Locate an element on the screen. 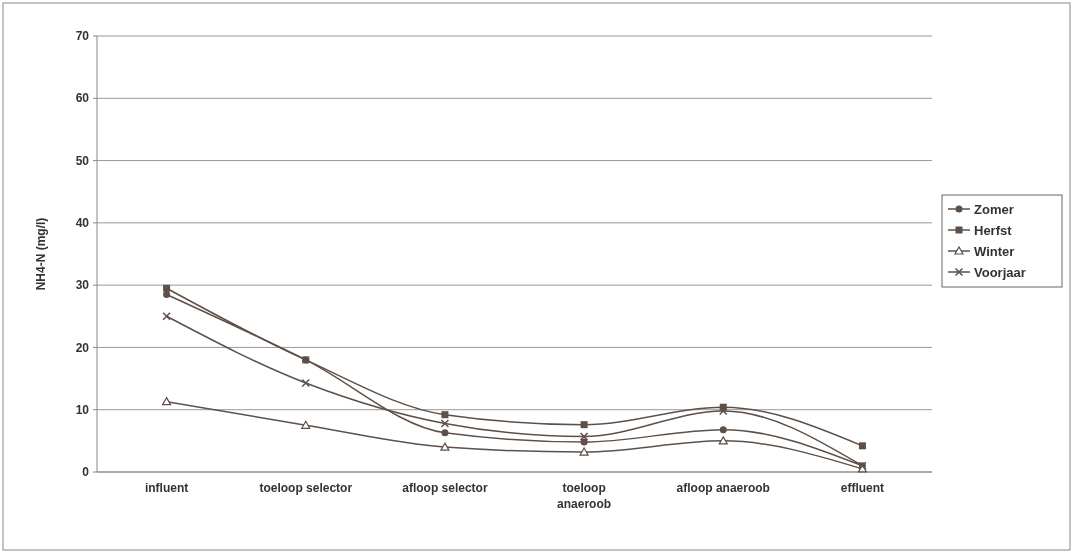  legend-label: Winter is located at coordinates (994, 251).